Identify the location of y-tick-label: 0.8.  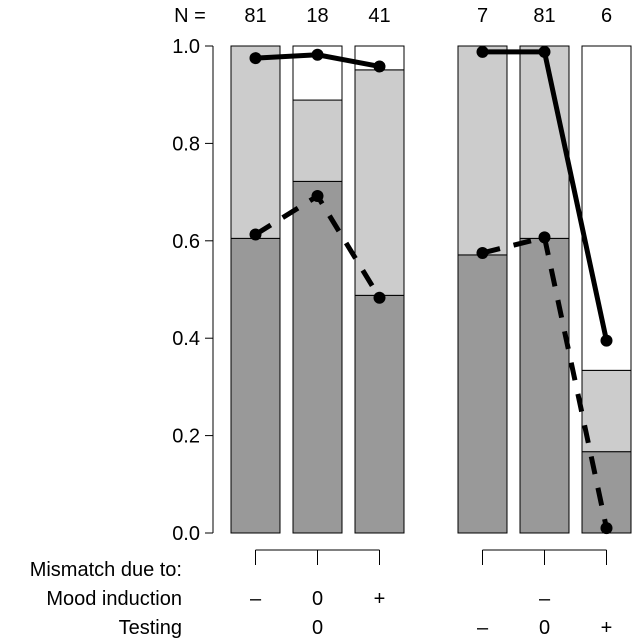
(186, 144).